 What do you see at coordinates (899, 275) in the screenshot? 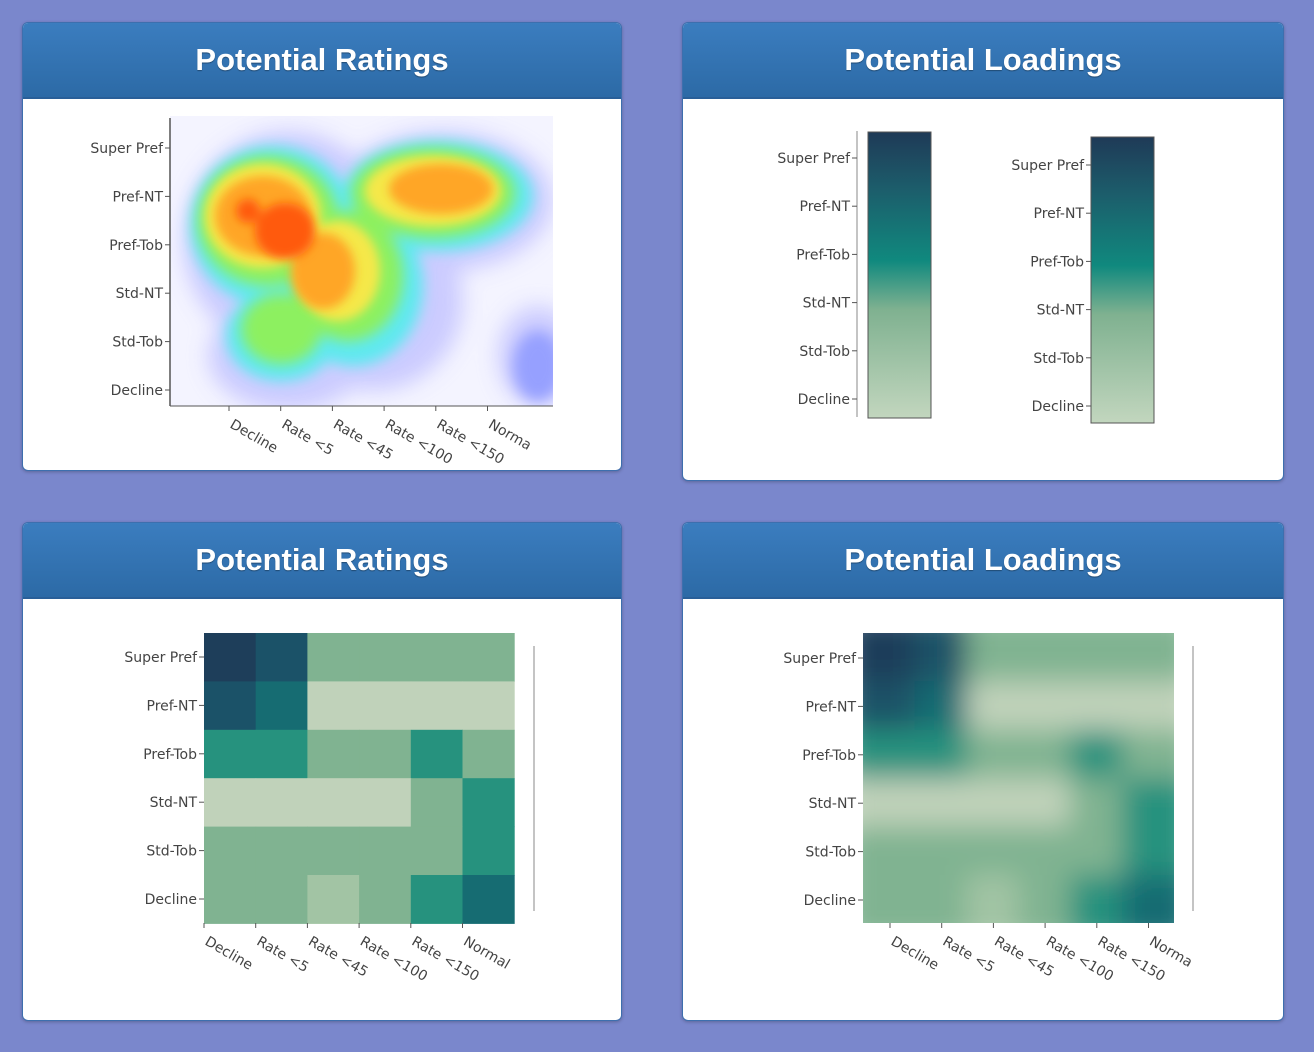
I see `colorbar-left` at bounding box center [899, 275].